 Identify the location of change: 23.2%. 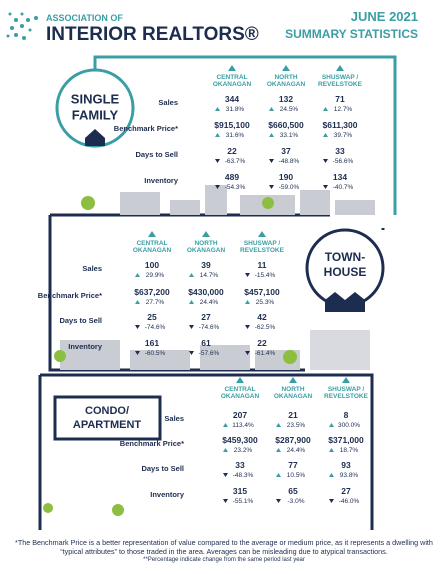
(243, 450).